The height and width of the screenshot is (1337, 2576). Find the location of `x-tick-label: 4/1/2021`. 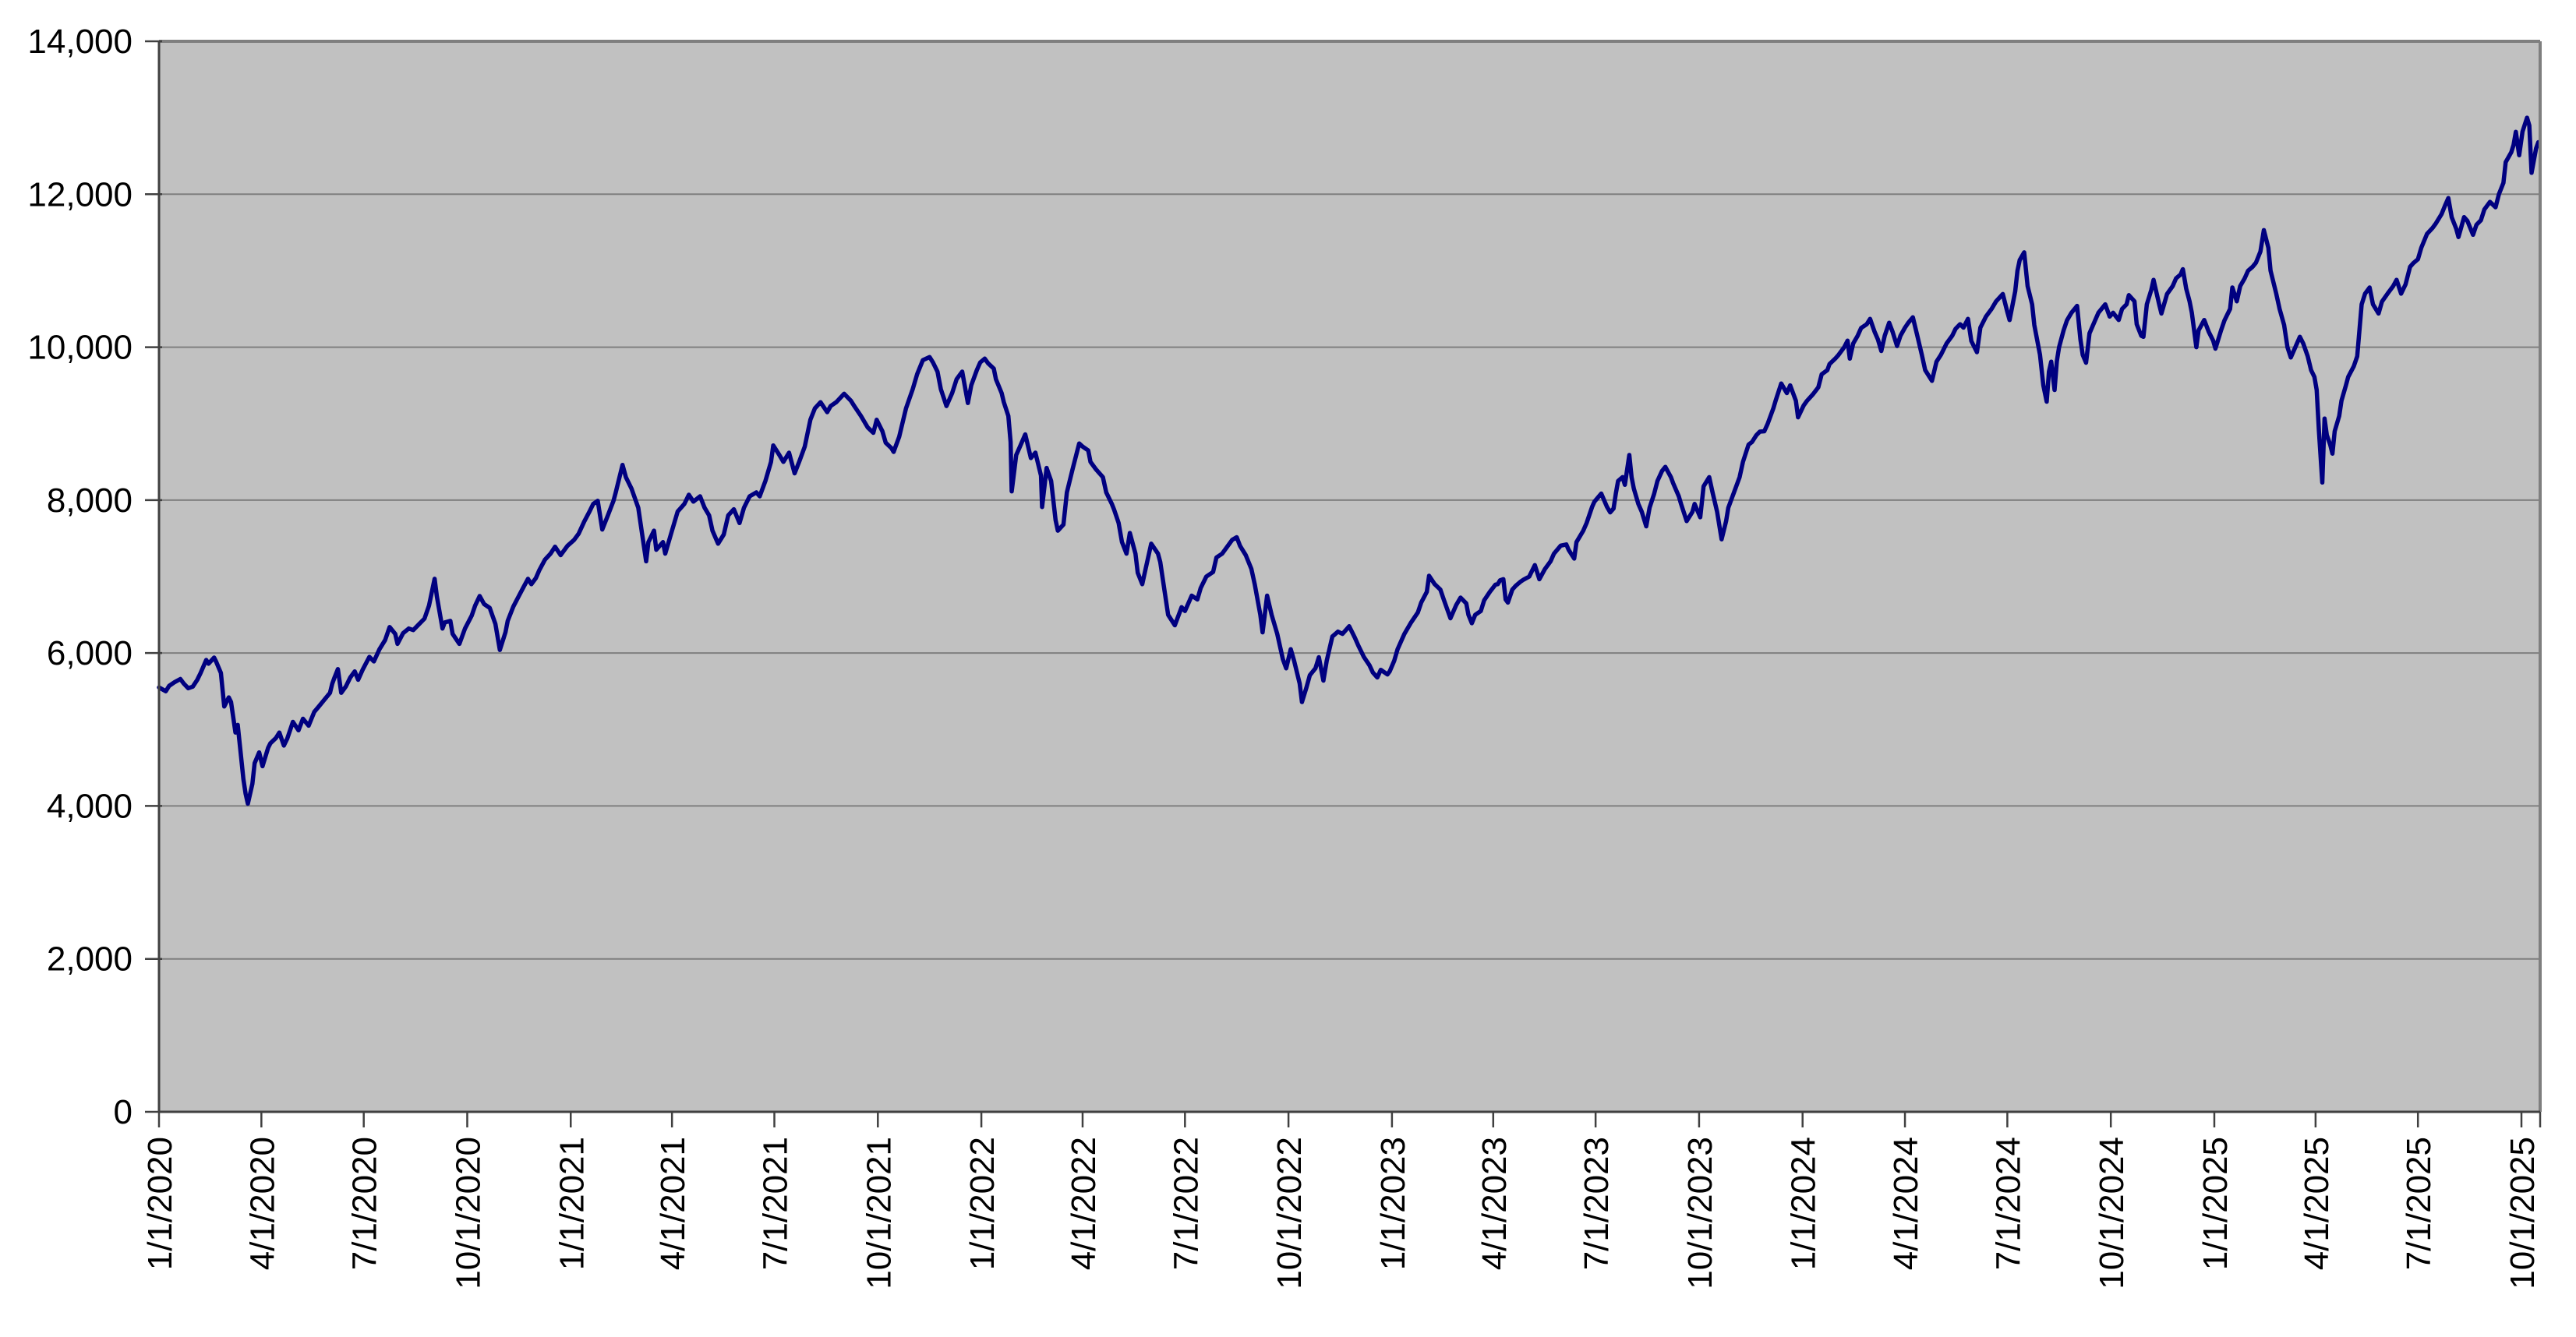

x-tick-label: 4/1/2021 is located at coordinates (673, 1203).